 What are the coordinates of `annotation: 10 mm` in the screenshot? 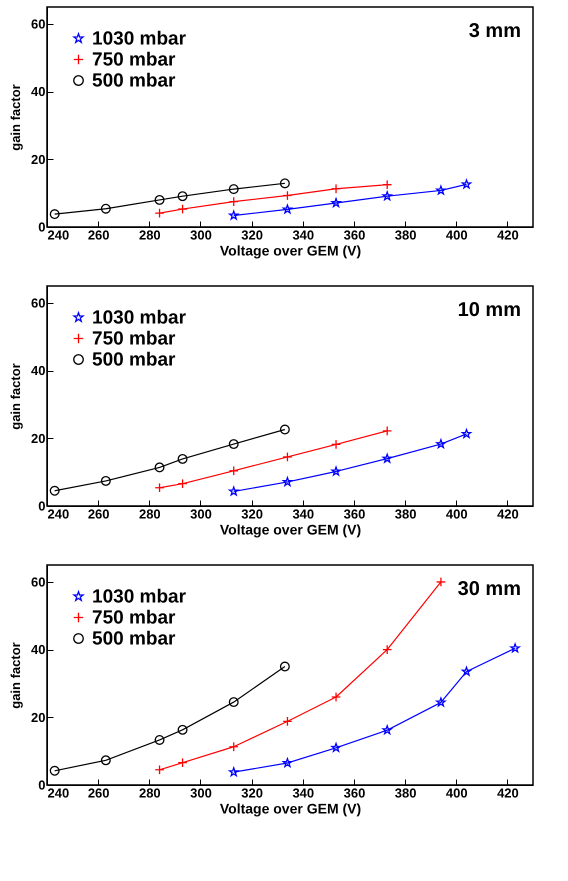 It's located at (489, 310).